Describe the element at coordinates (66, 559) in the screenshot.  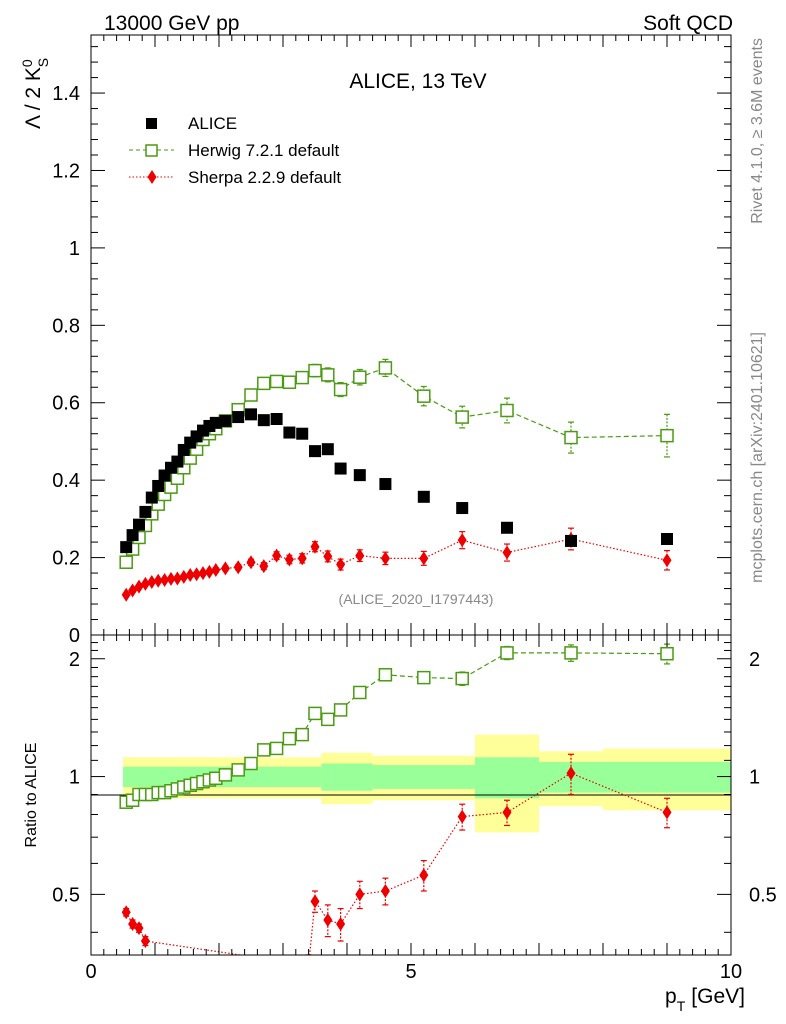
I see `main-y-tick-label: 0.2` at that location.